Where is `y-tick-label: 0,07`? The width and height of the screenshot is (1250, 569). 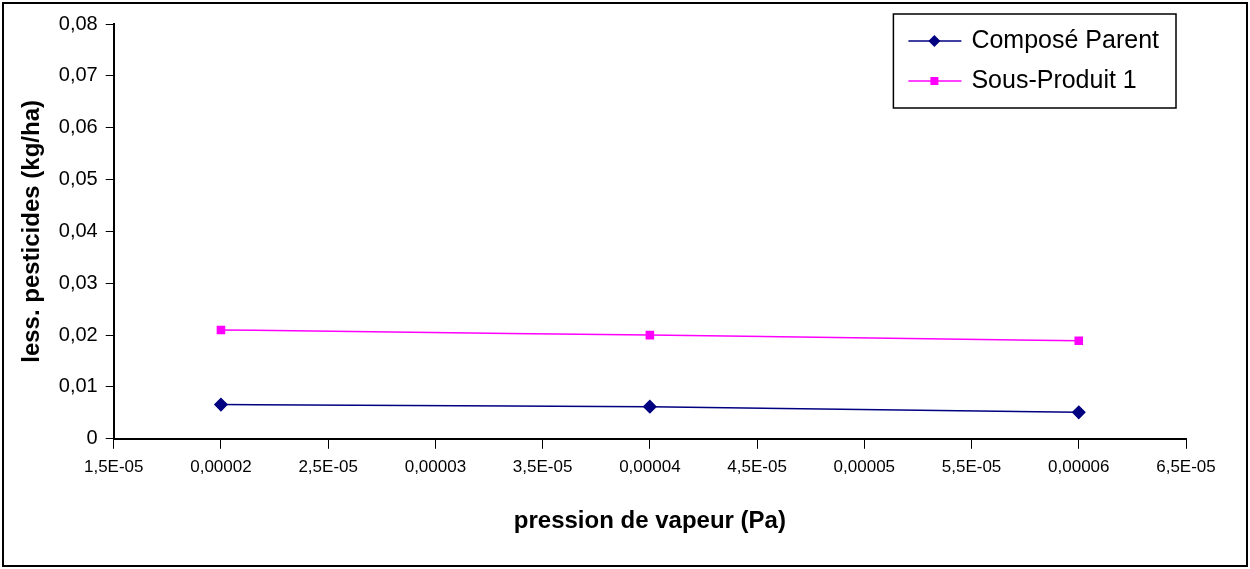 y-tick-label: 0,07 is located at coordinates (78, 74).